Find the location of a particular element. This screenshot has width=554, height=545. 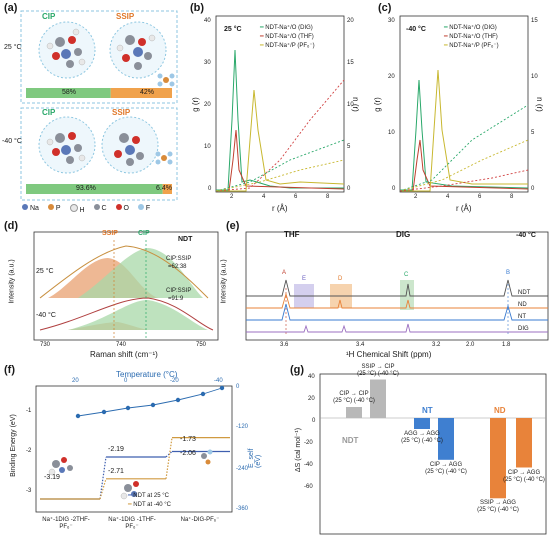

c-ytick-left: 10 is located at coordinates (391, 133).